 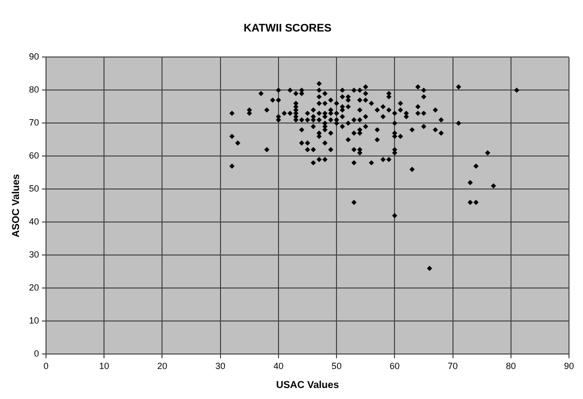 What do you see at coordinates (34, 321) in the screenshot?
I see `y-tick-label: 10` at bounding box center [34, 321].